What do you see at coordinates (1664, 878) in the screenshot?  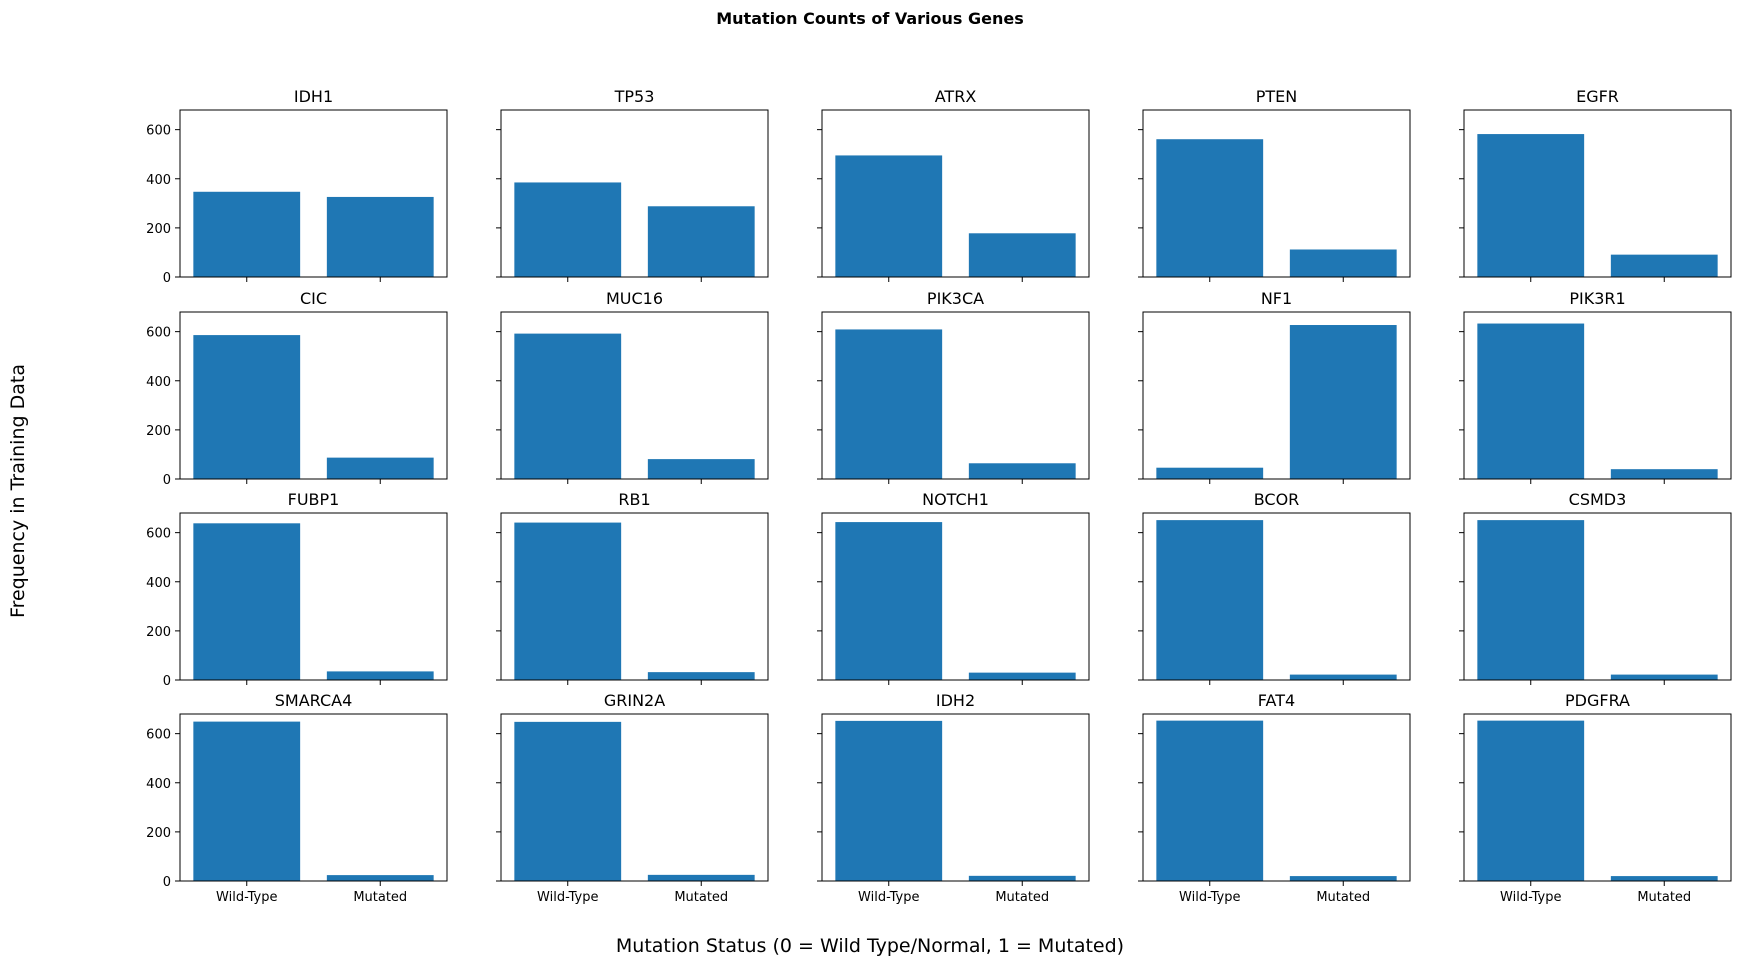 I see `bar-pdgfra-mutated` at bounding box center [1664, 878].